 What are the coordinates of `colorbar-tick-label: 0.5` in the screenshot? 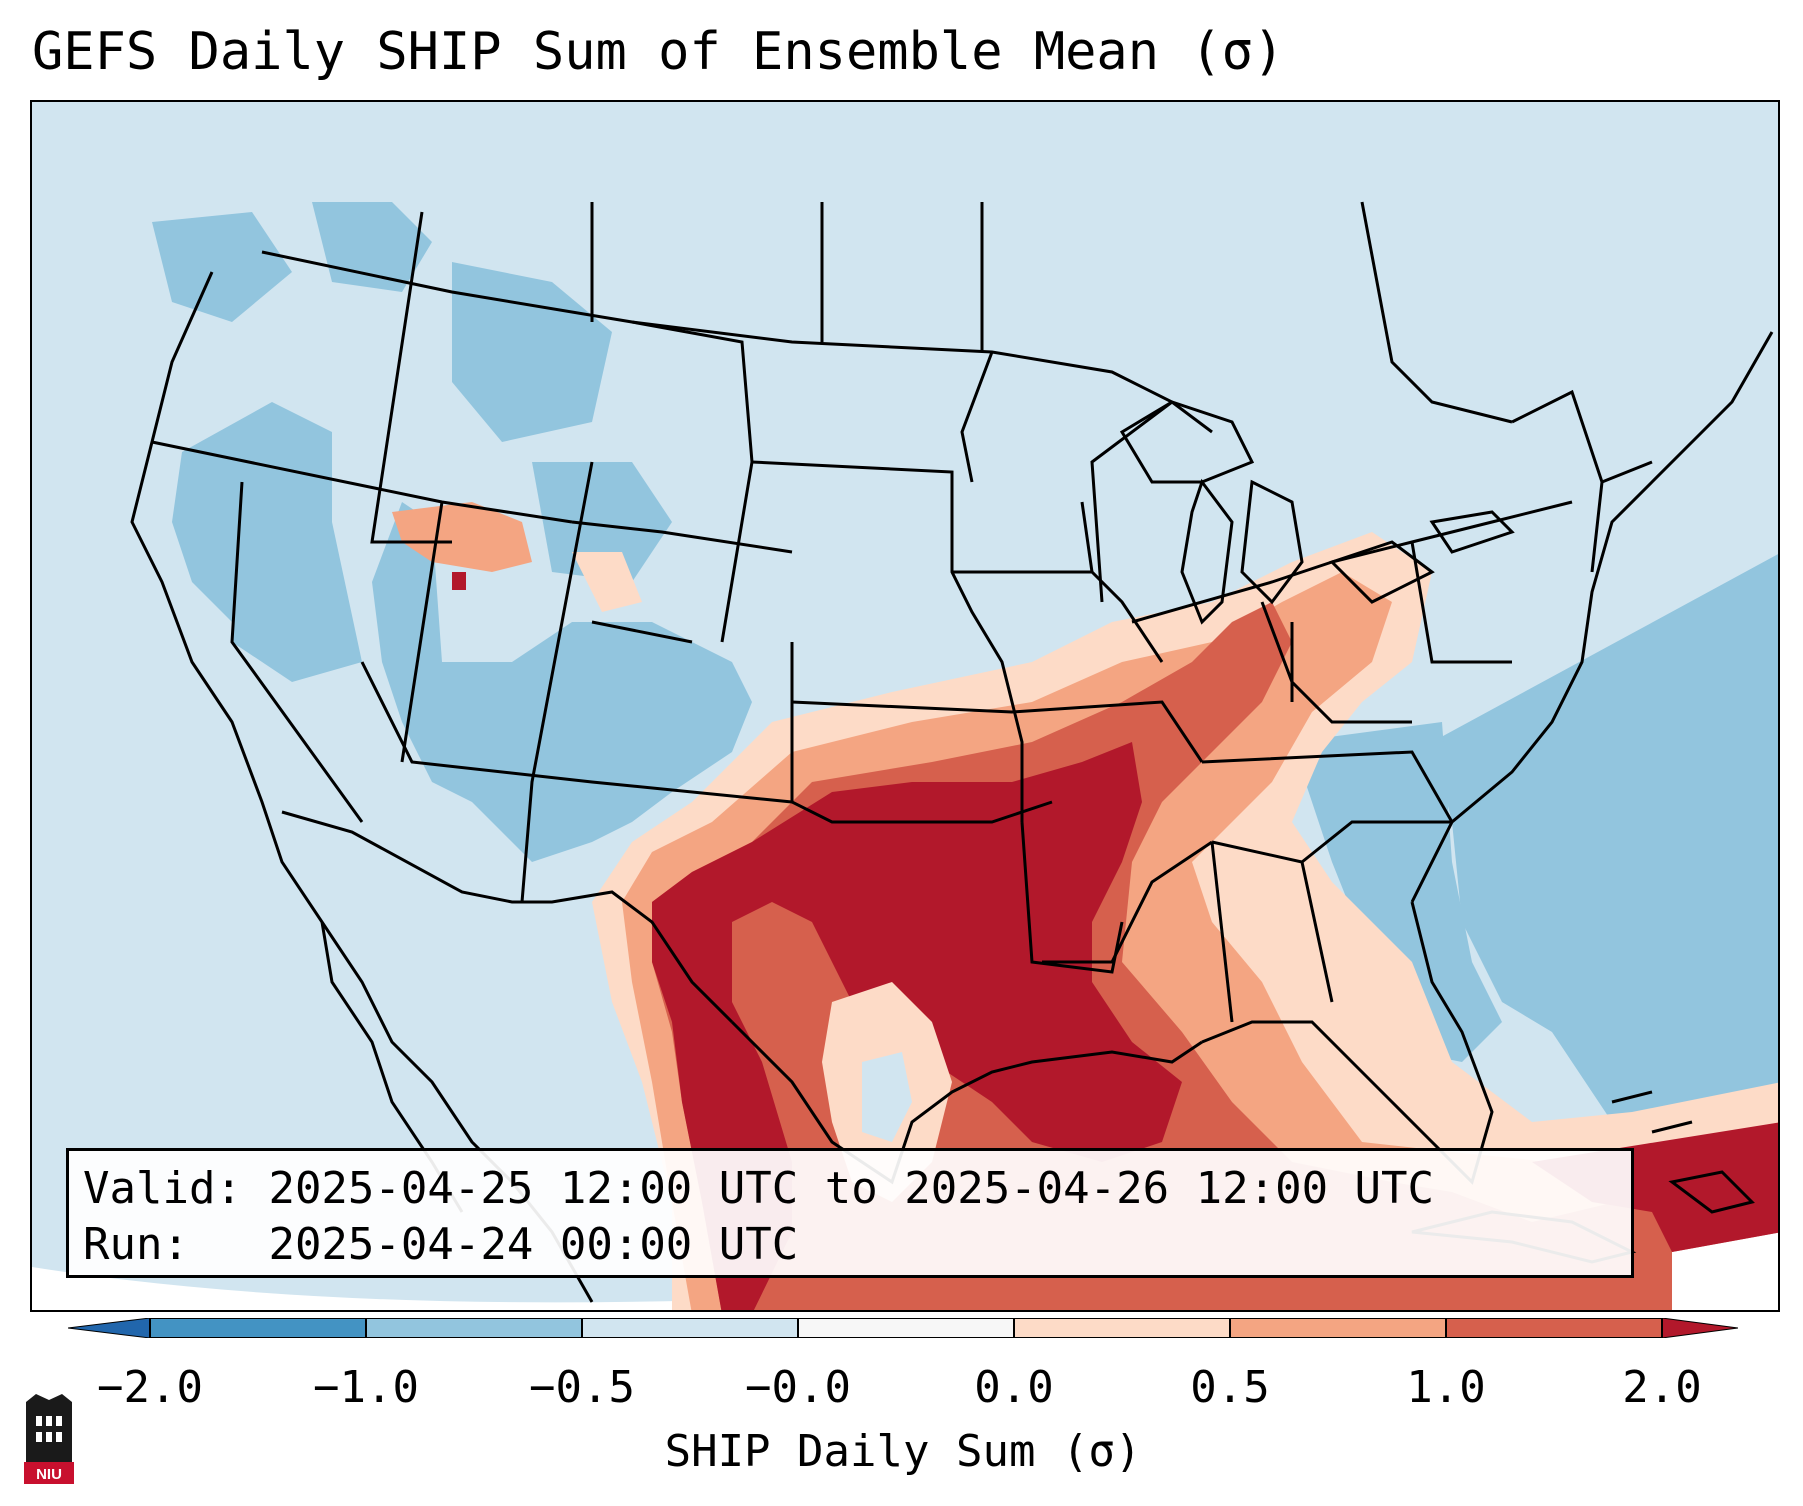 It's located at (1230, 1387).